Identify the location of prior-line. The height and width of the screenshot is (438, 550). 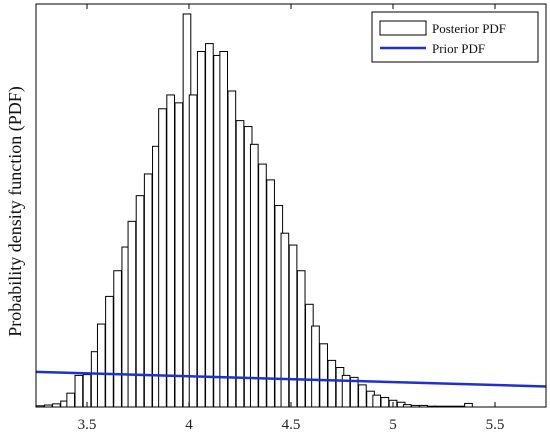
(291, 379).